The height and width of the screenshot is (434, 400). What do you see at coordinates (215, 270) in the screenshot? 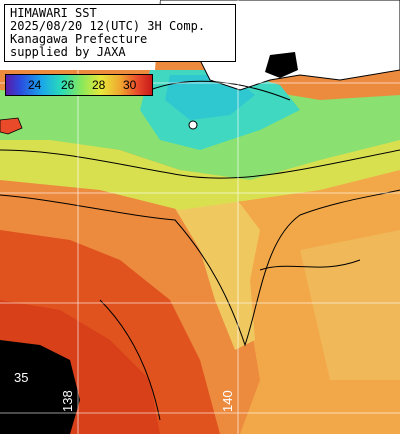
I see `ocean-tongue` at bounding box center [215, 270].